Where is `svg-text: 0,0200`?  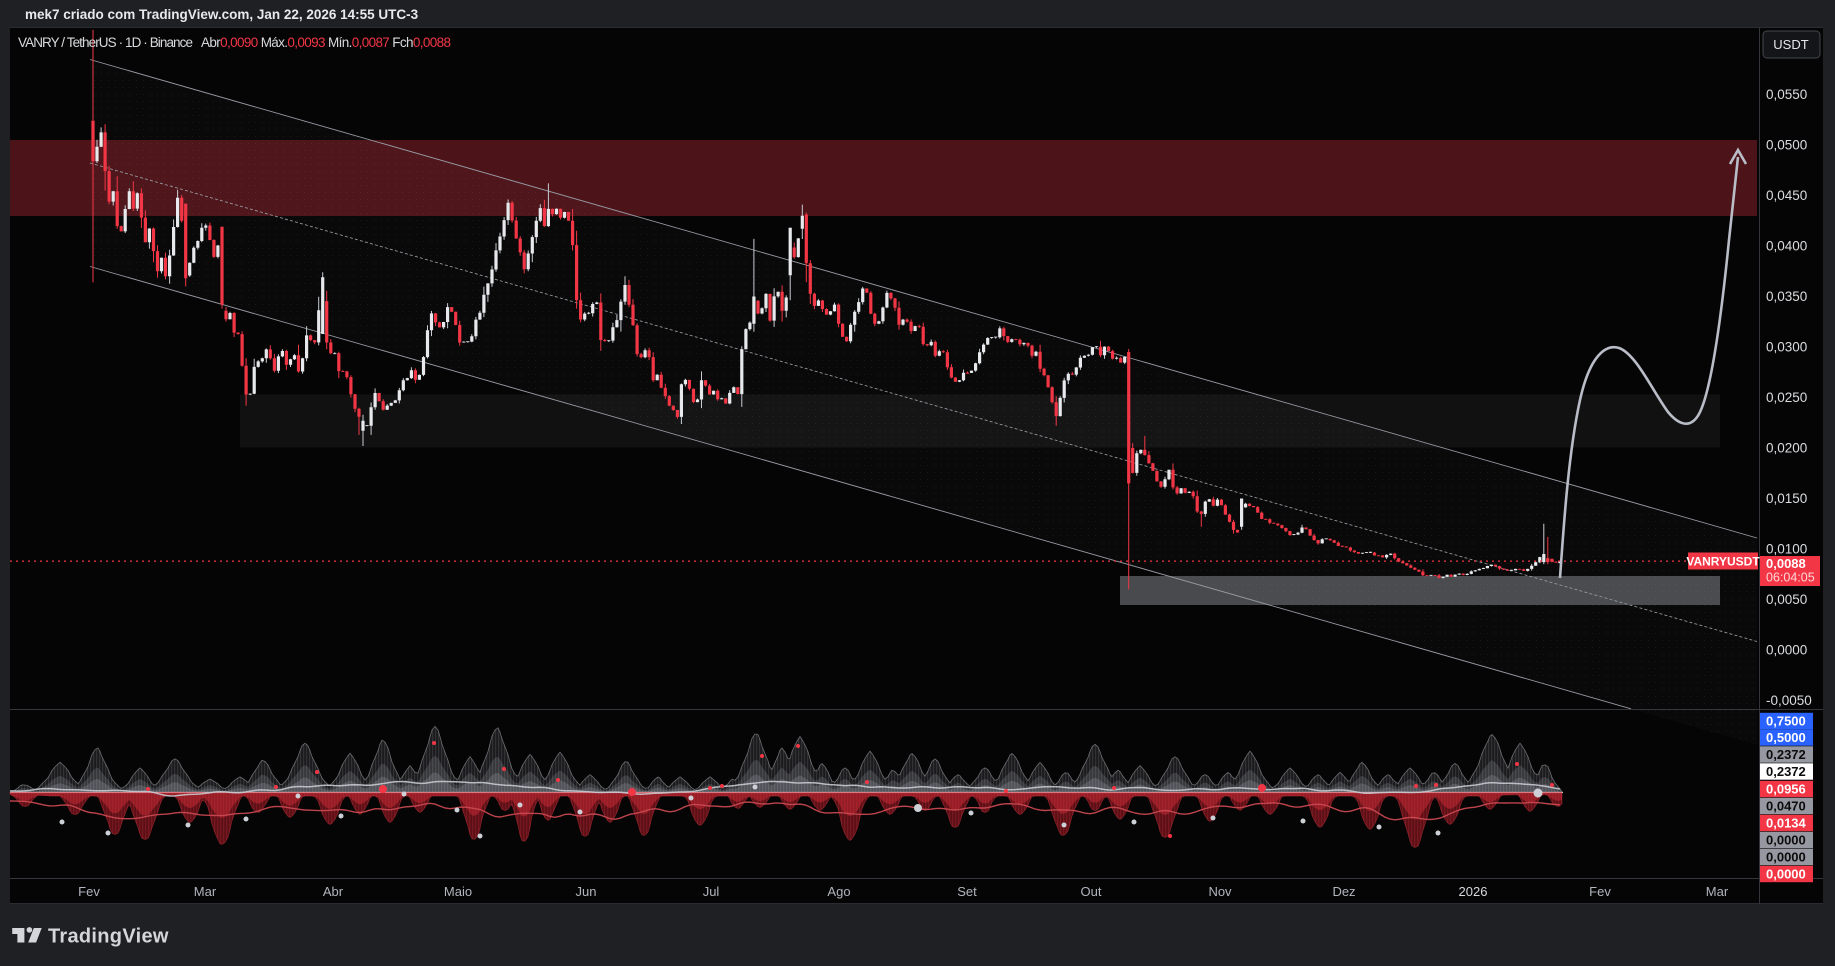 svg-text: 0,0200 is located at coordinates (1786, 448).